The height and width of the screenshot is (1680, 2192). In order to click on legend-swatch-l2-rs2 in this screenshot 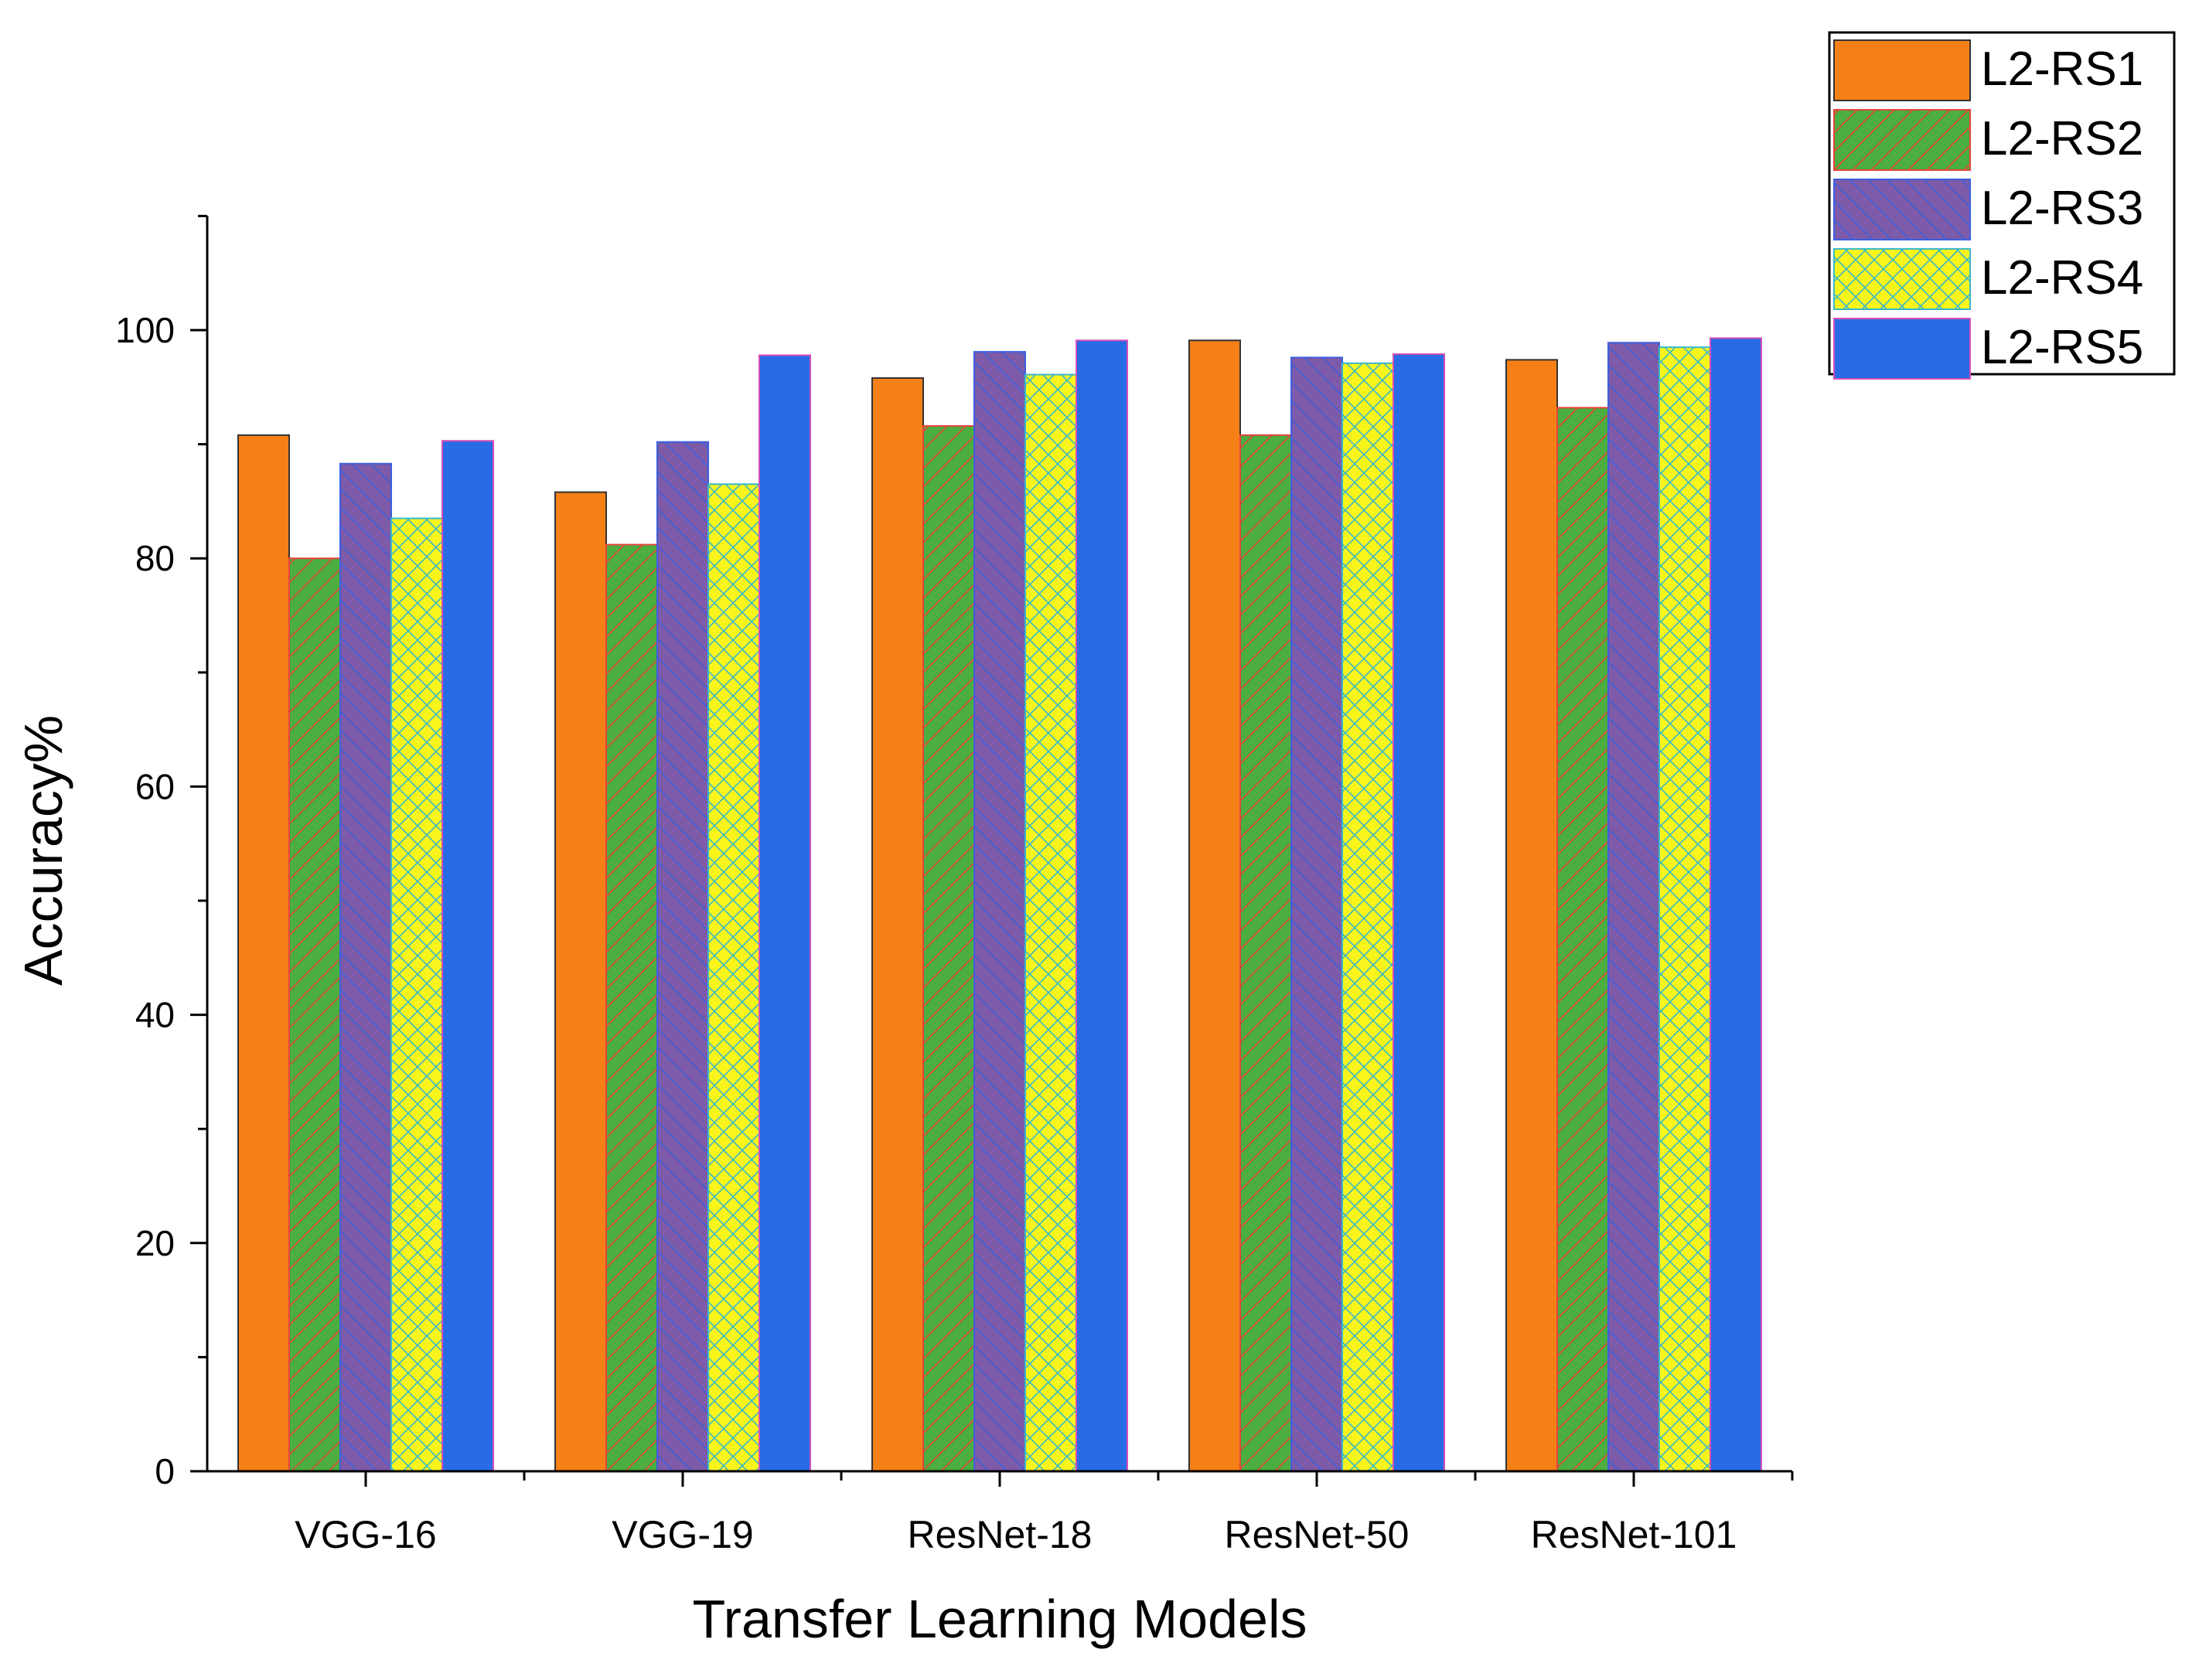, I will do `click(1902, 140)`.